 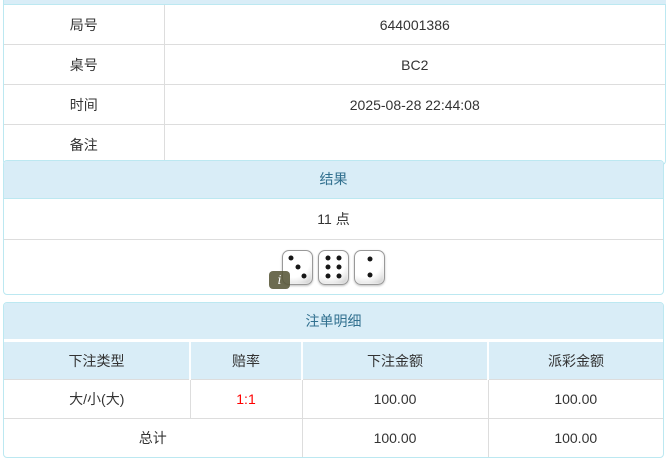 What do you see at coordinates (575, 437) in the screenshot?
I see `total-payout-amount: 100.00` at bounding box center [575, 437].